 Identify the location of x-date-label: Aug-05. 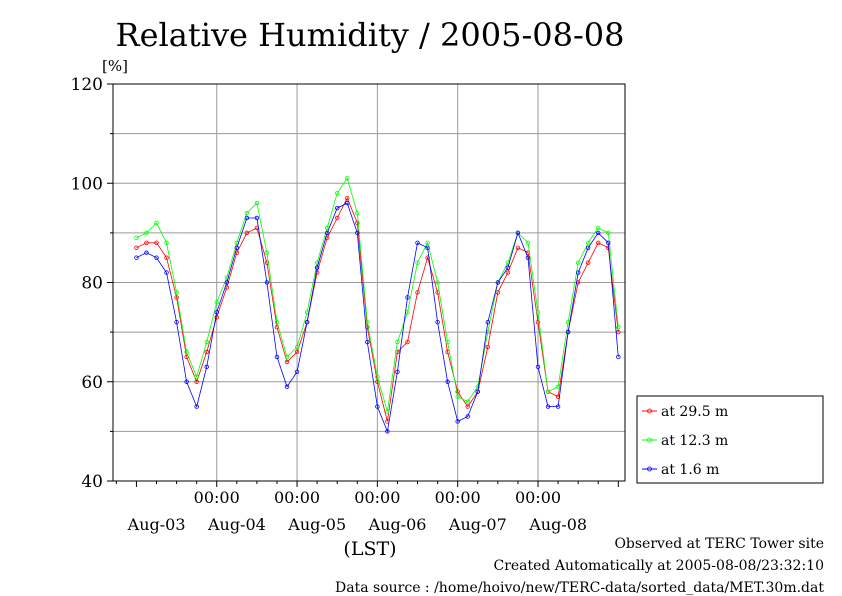
(316, 524).